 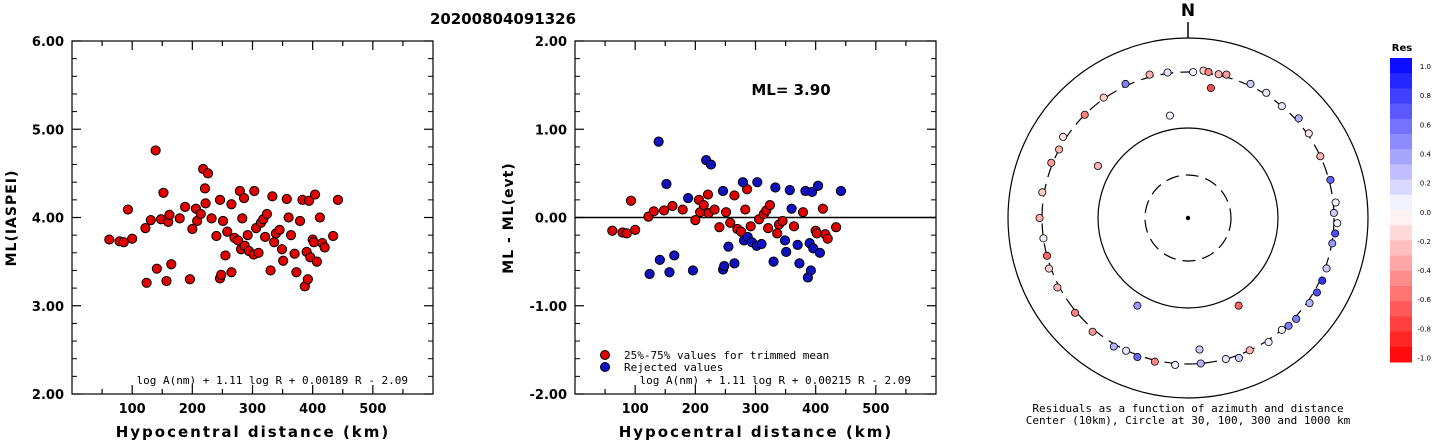 I want to click on polar-points, so click(x=1188, y=217).